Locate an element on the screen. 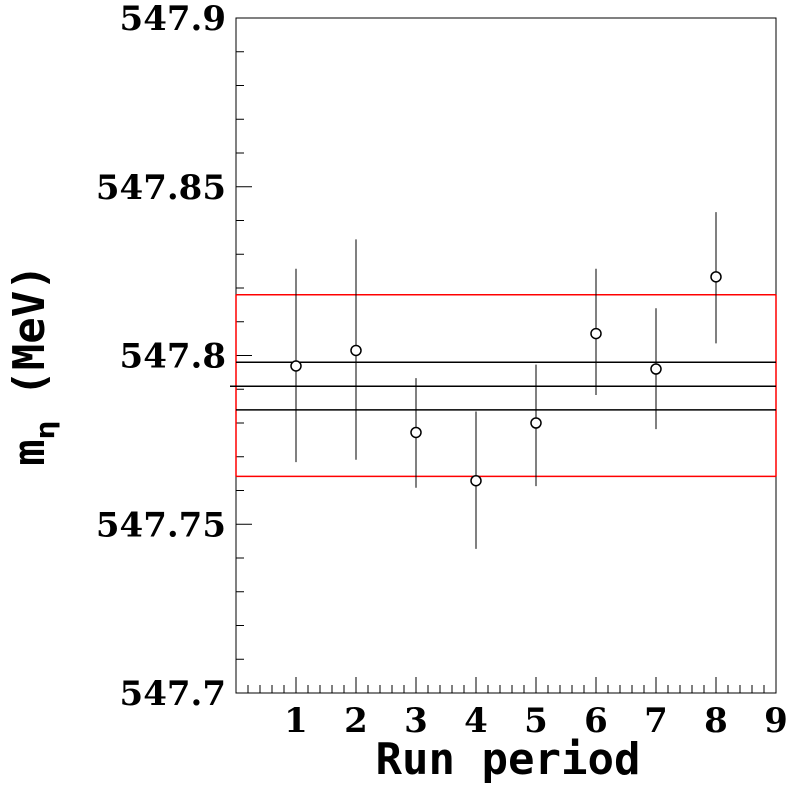 This screenshot has height=788, width=788. x-tick-label: 8 is located at coordinates (716, 721).